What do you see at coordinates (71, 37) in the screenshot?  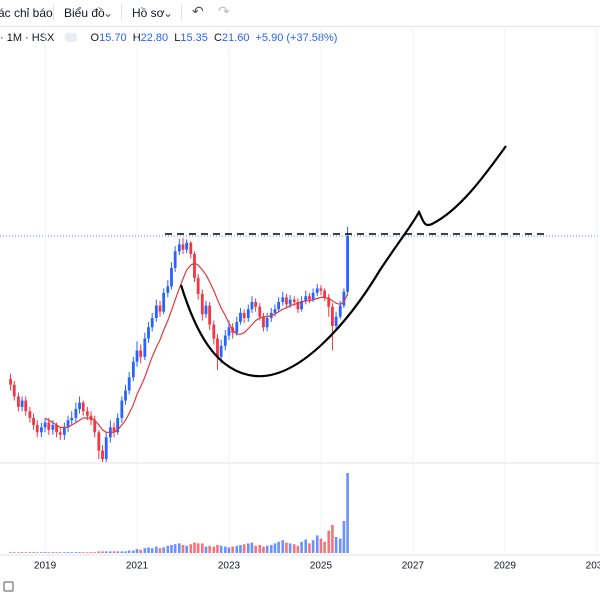 I see `eye-toggle` at bounding box center [71, 37].